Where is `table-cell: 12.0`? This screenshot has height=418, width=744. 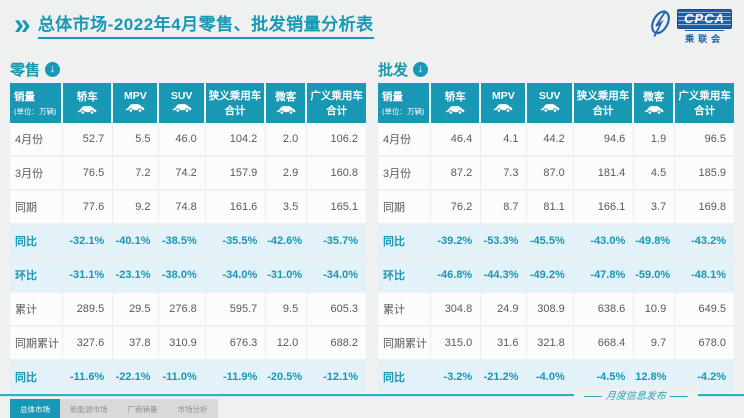 table-cell: 12.0 is located at coordinates (287, 344).